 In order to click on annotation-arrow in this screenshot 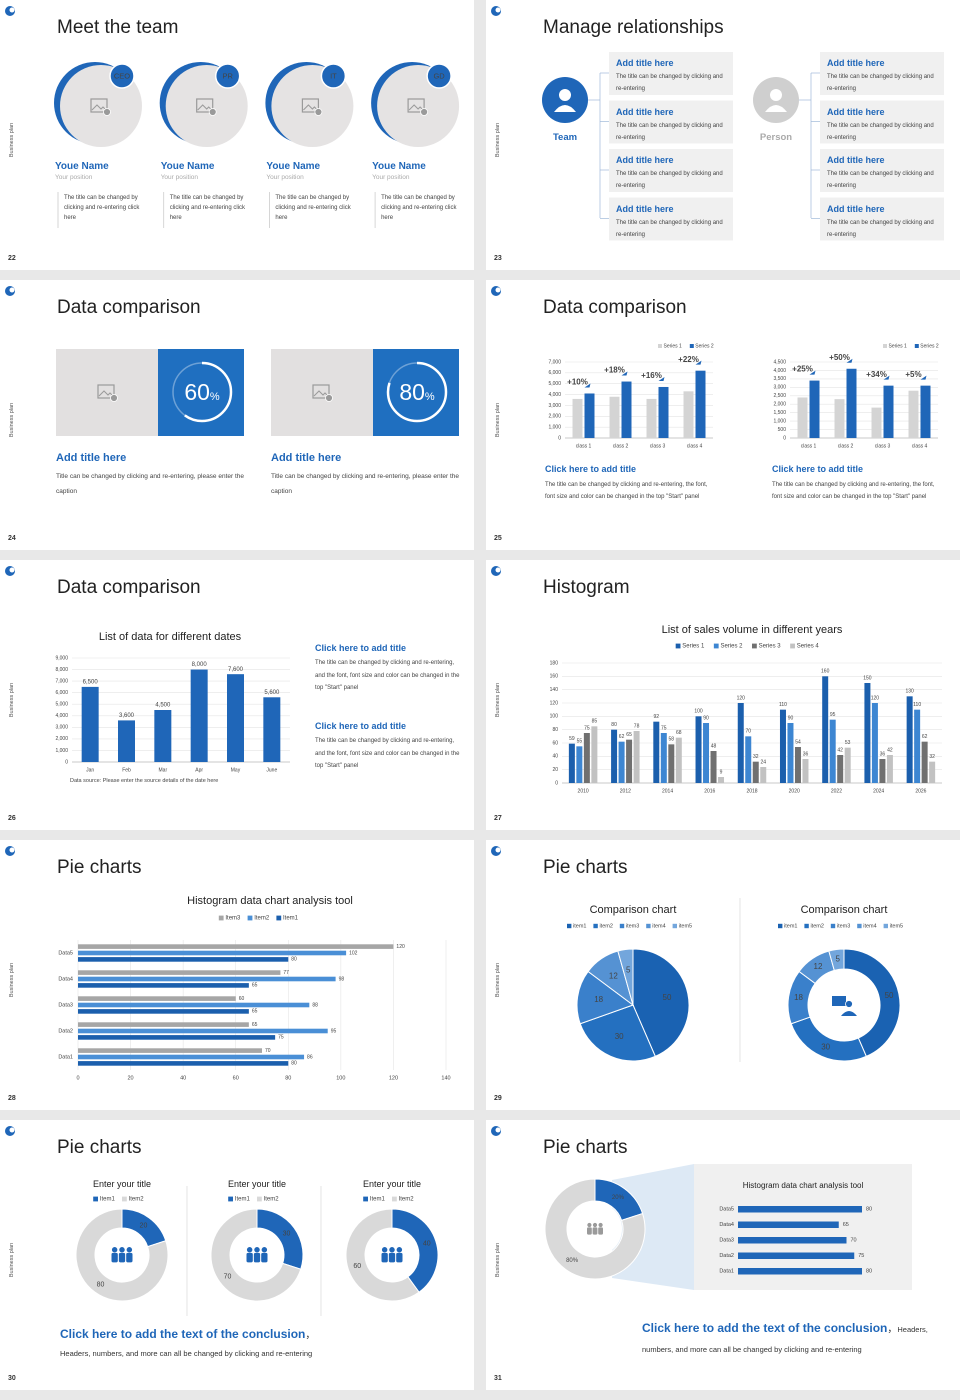, I will do `click(886, 377)`.